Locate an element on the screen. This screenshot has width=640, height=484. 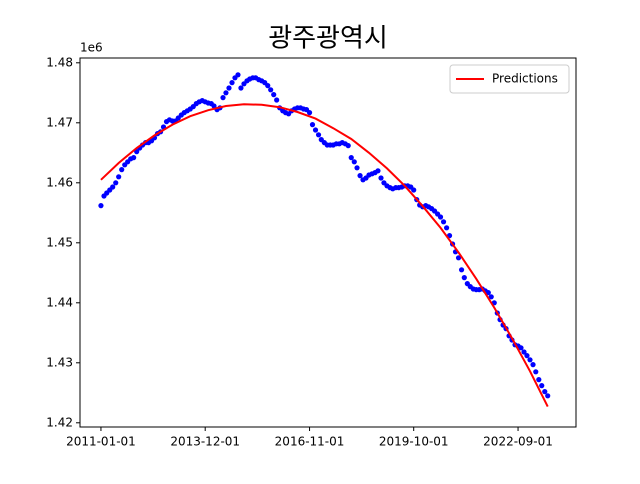
x-tick-label: 2019-10-01 is located at coordinates (414, 442).